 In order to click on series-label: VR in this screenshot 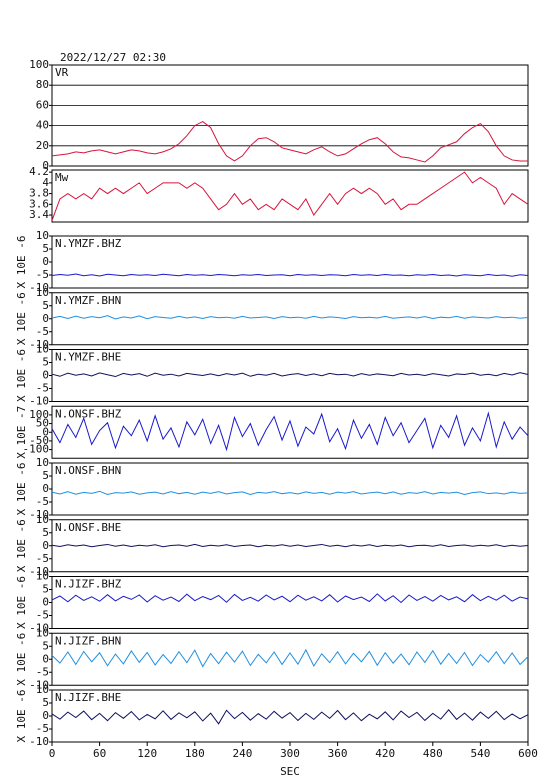, I will do `click(62, 72)`.